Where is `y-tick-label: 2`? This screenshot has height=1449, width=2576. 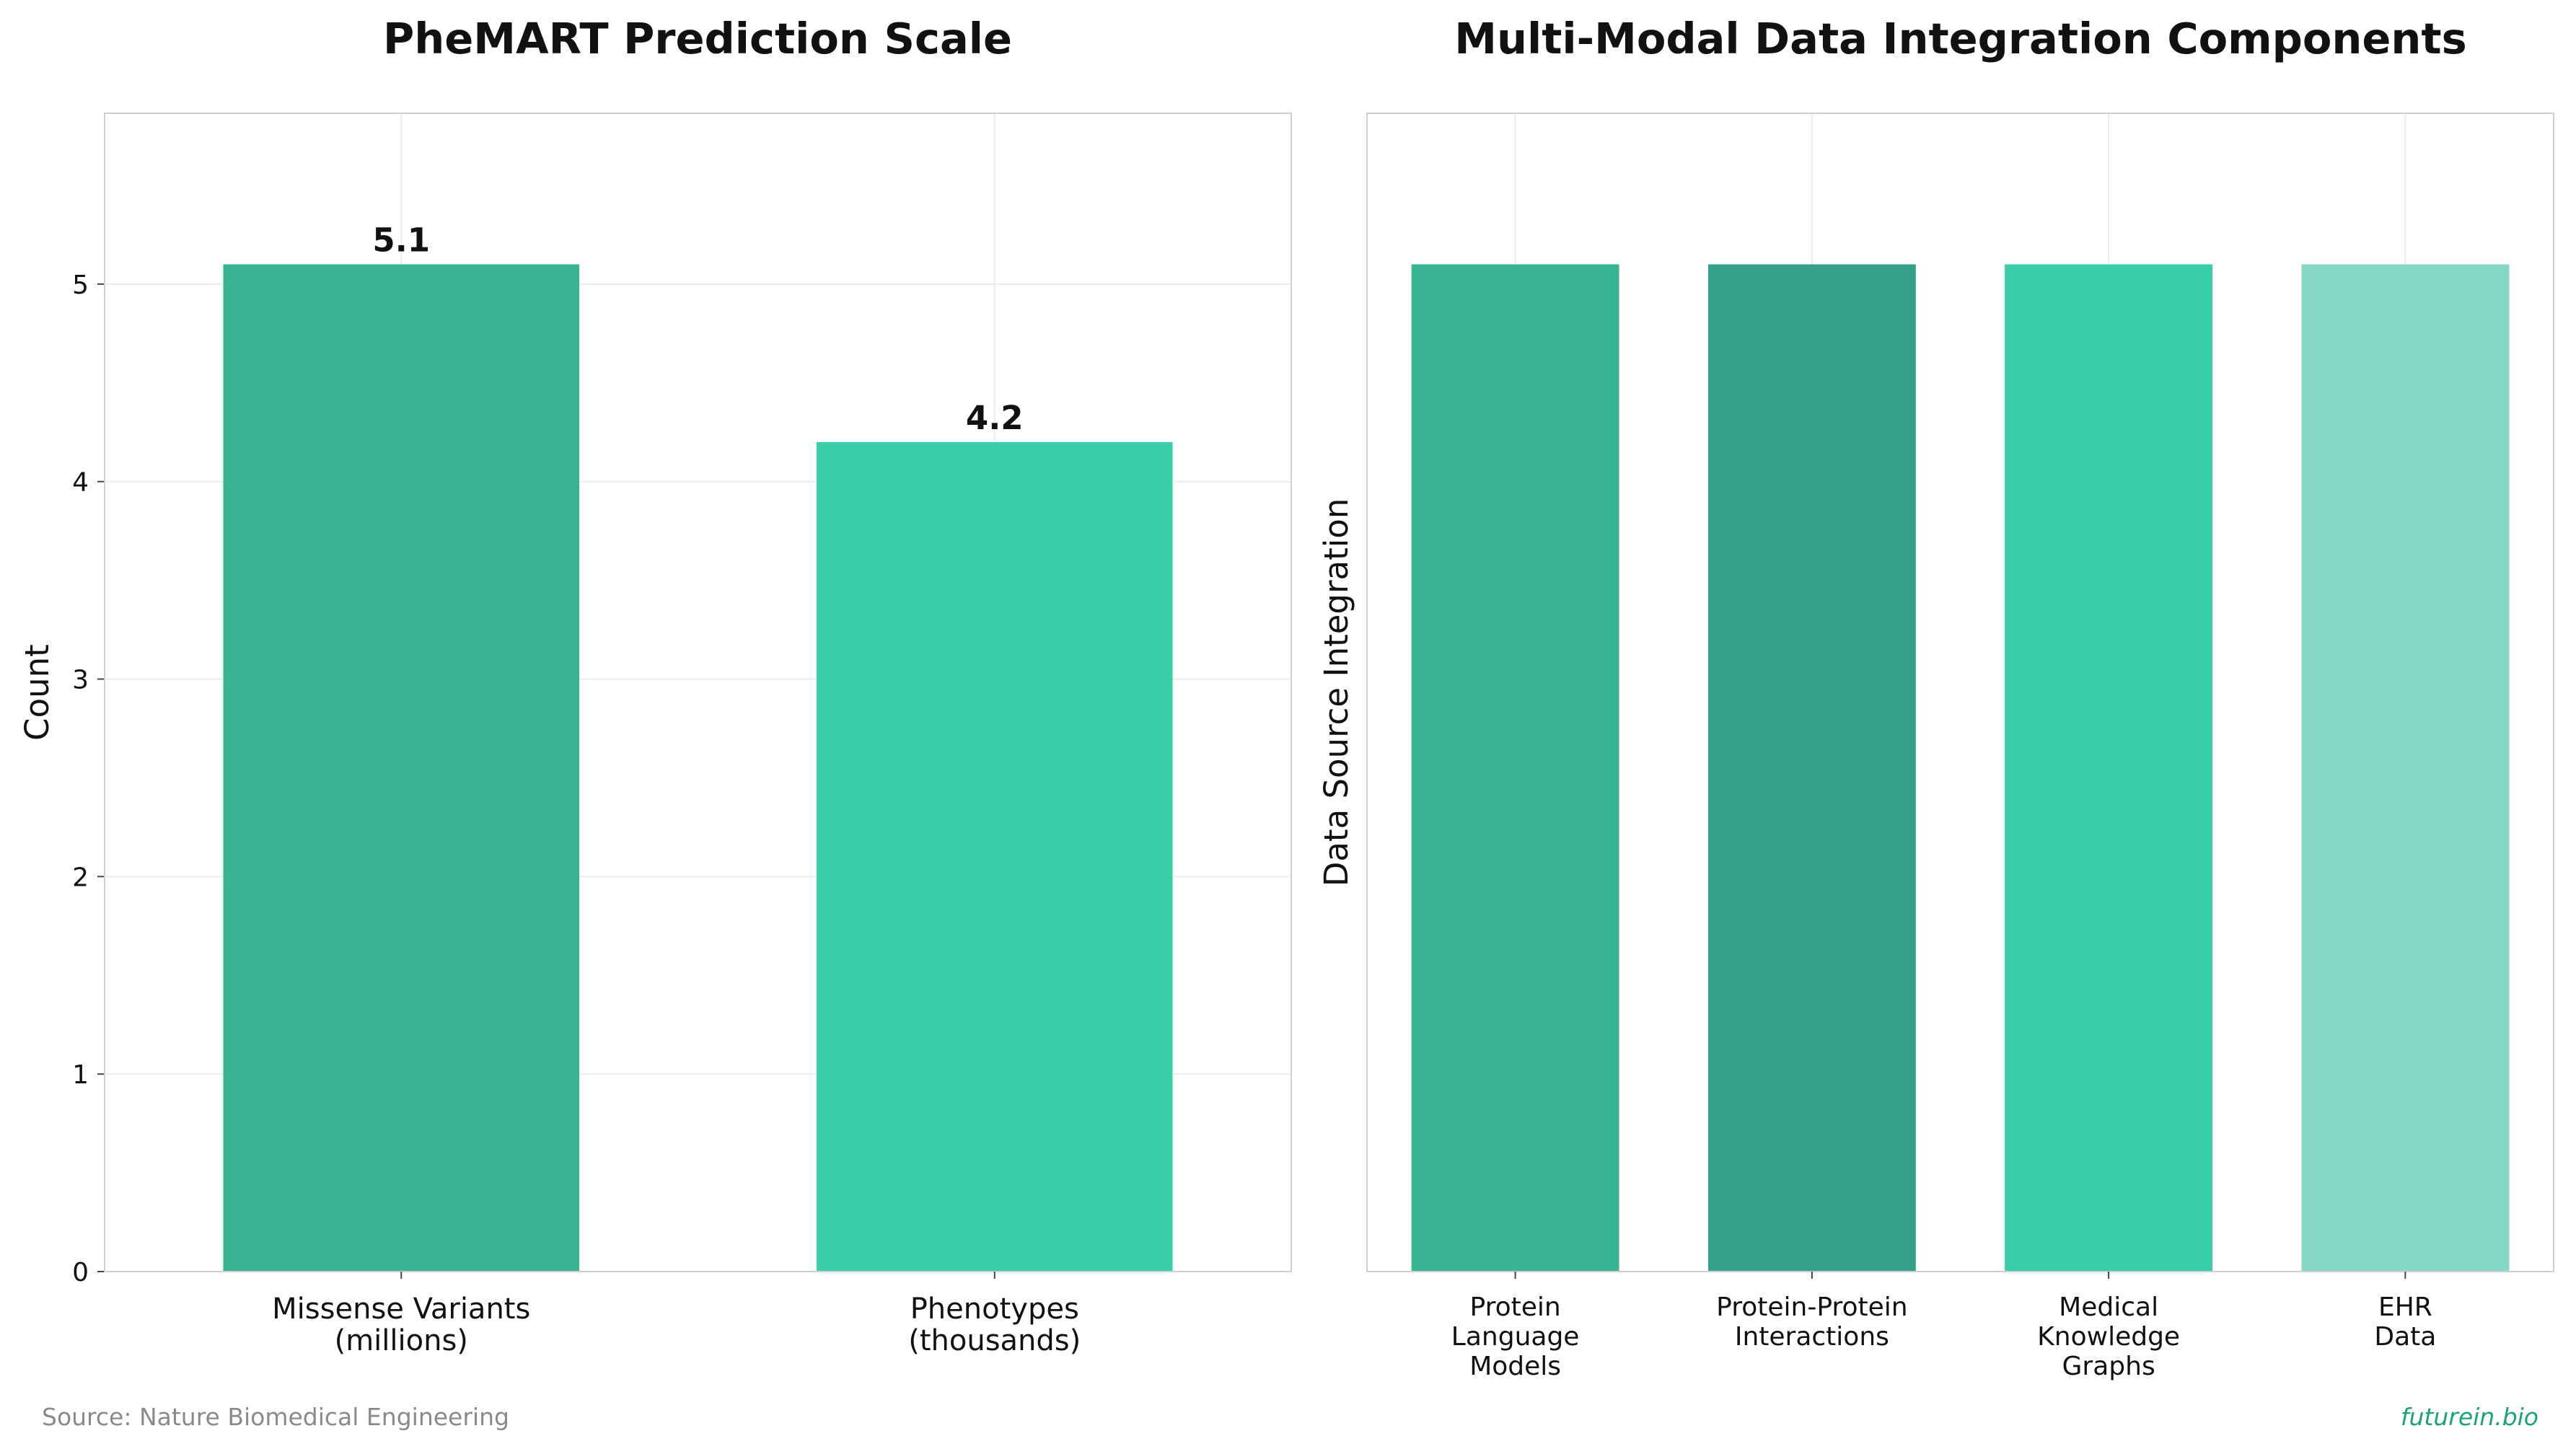 y-tick-label: 2 is located at coordinates (80, 877).